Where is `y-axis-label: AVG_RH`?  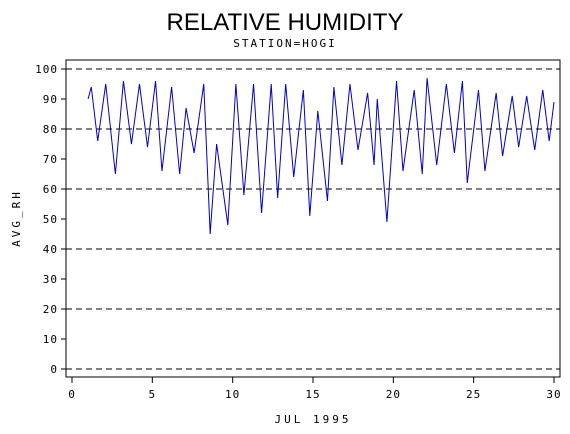
y-axis-label: AVG_RH is located at coordinates (16, 218).